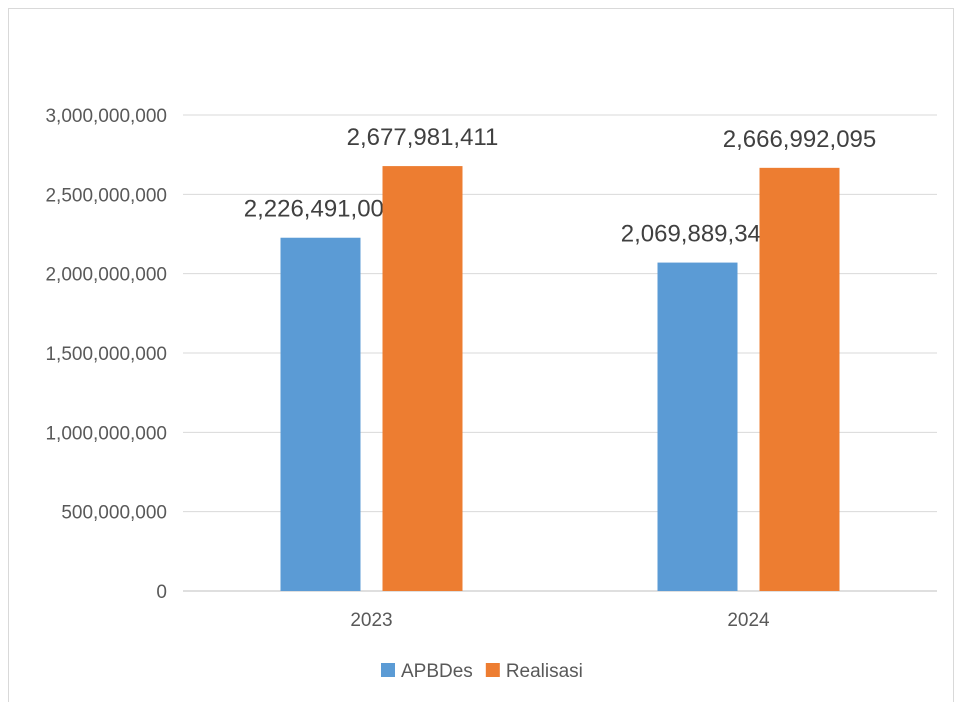 This screenshot has height=709, width=961. Describe the element at coordinates (106, 116) in the screenshot. I see `y-tick-label: 3,000,000,000` at that location.